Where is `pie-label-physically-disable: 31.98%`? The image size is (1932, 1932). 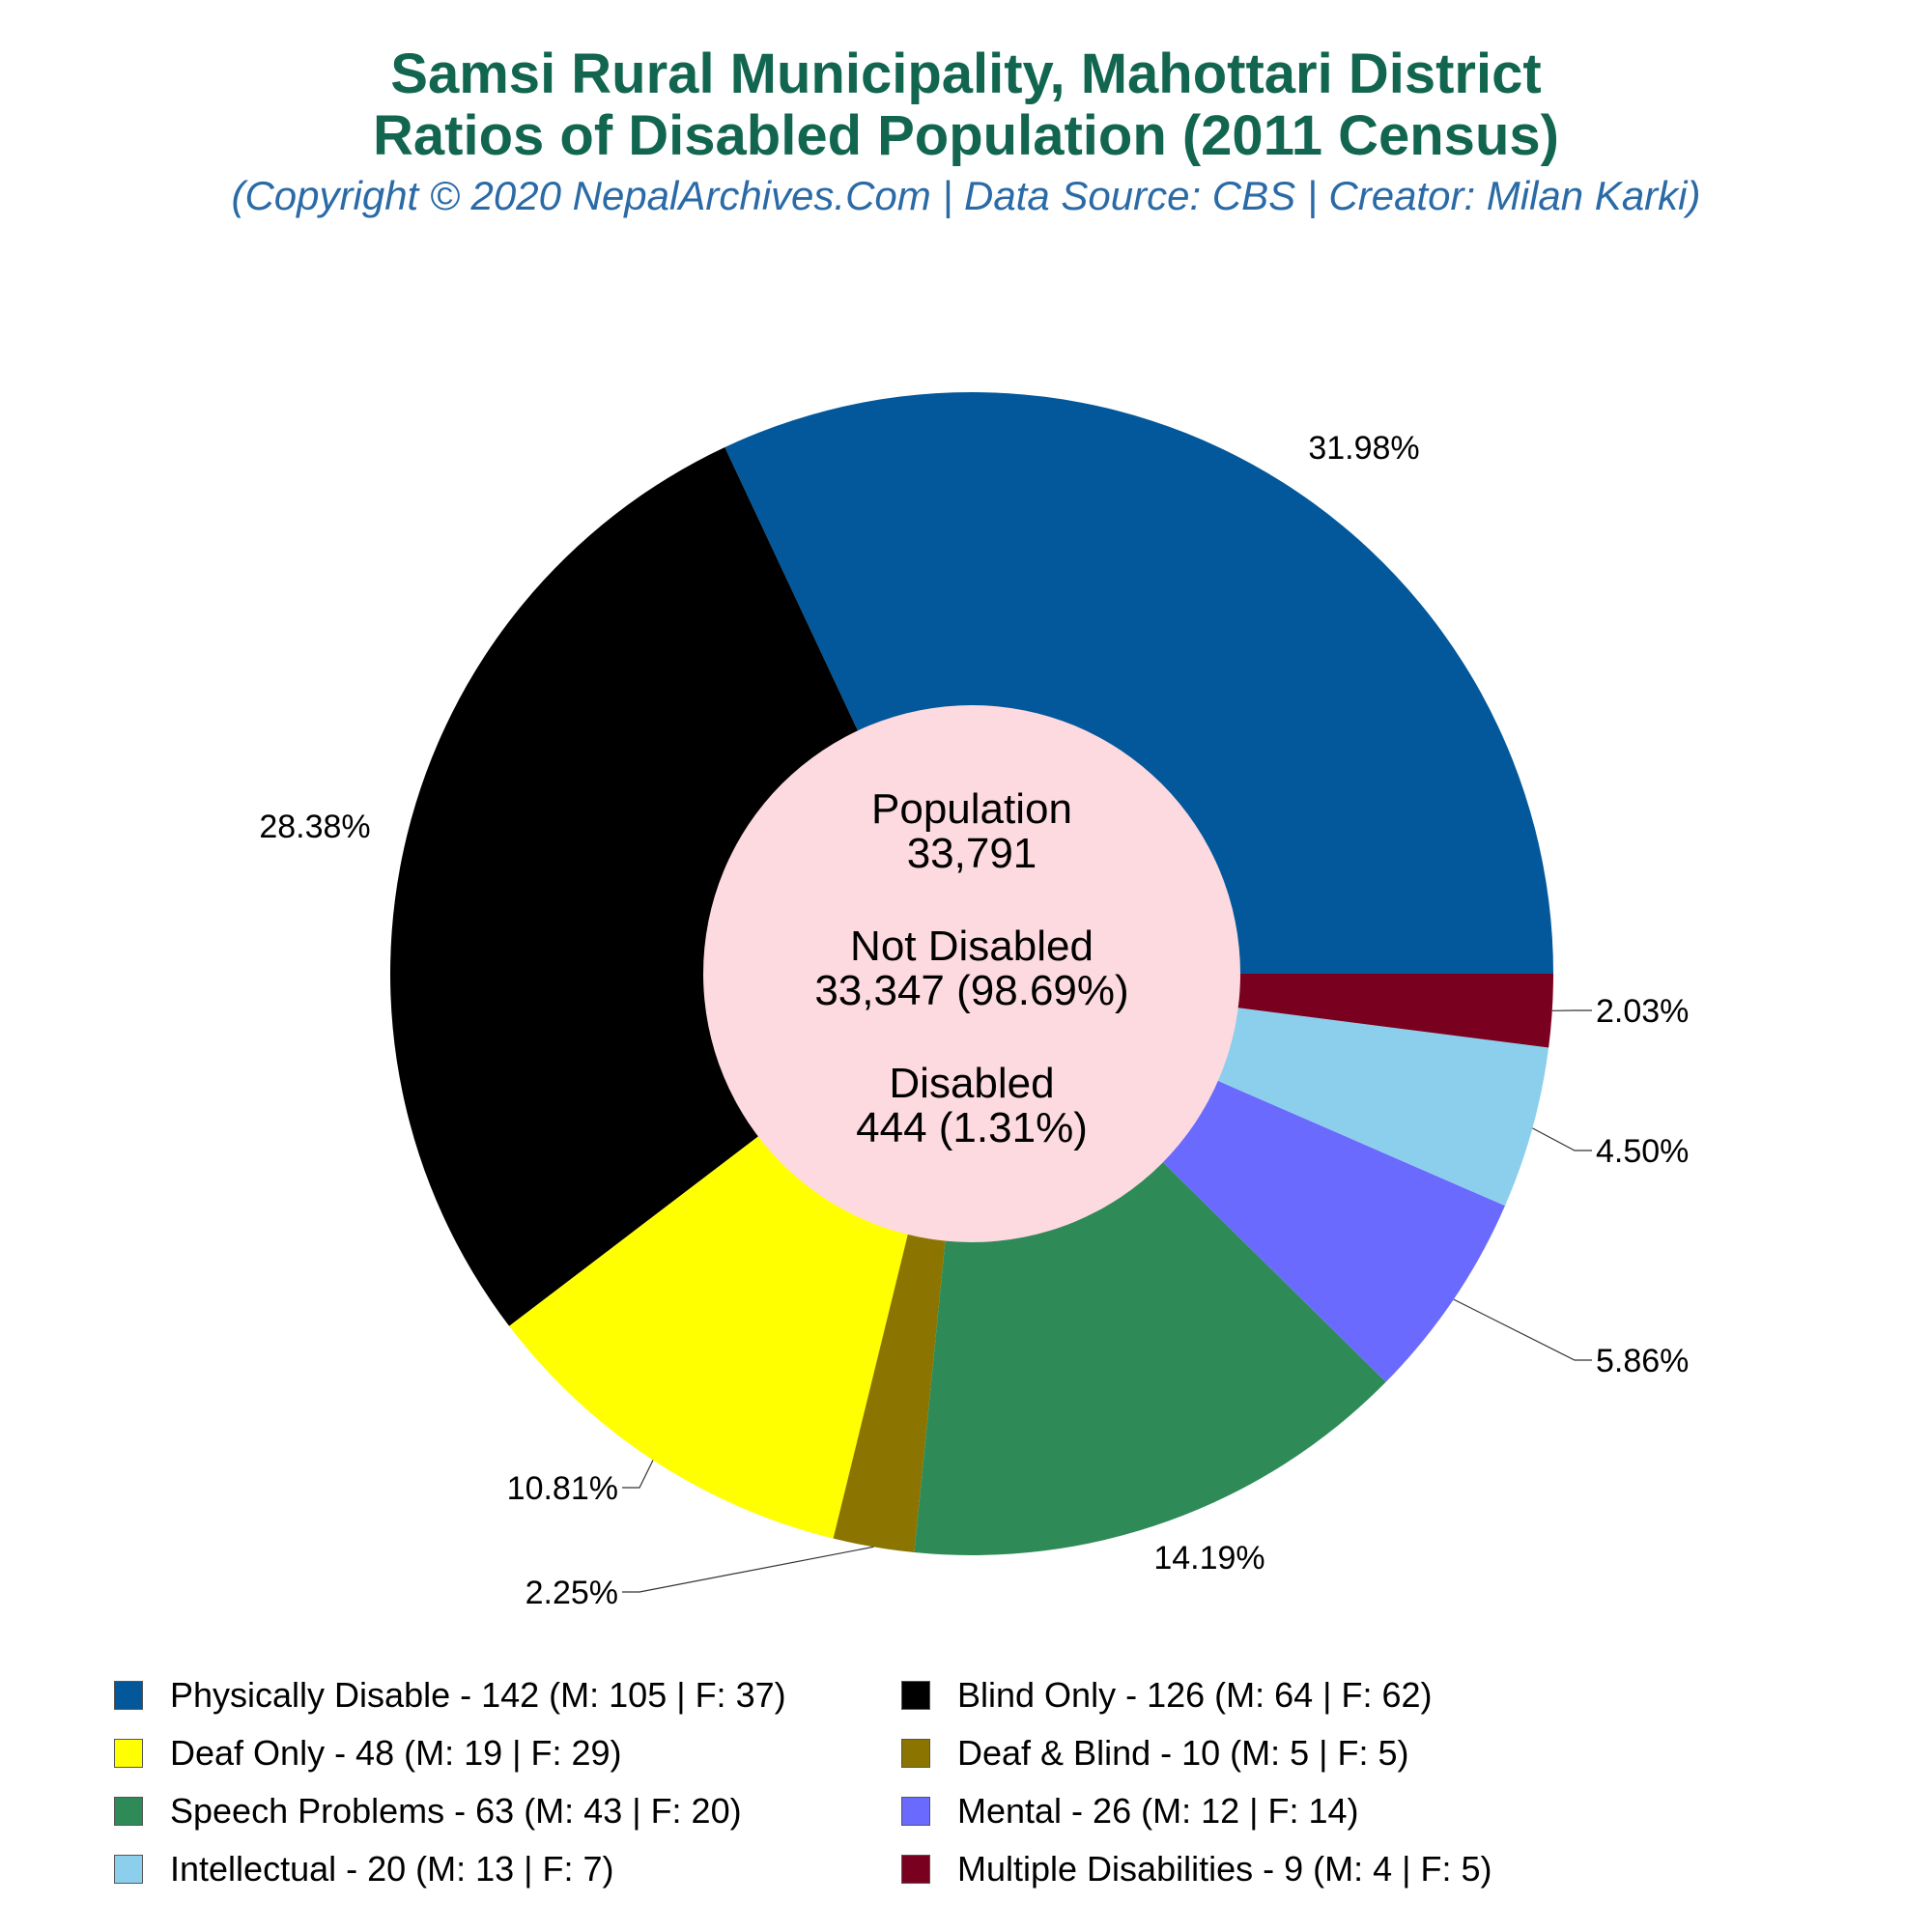 pie-label-physically-disable: 31.98% is located at coordinates (1363, 448).